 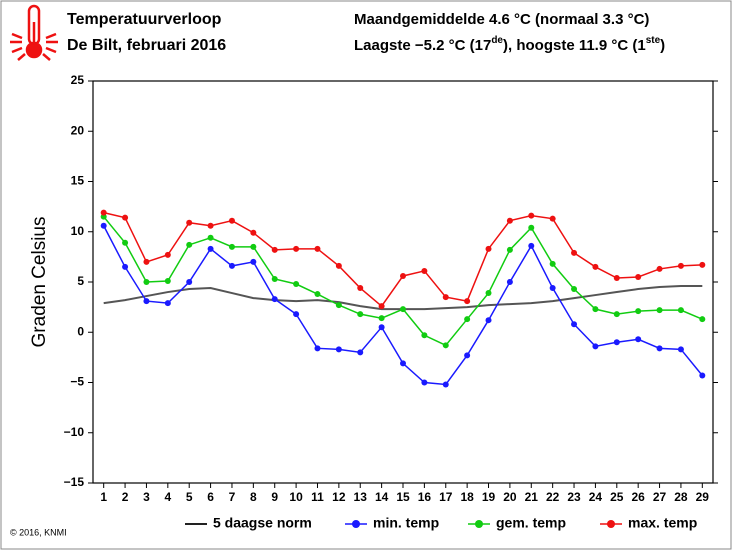 What do you see at coordinates (662, 45) in the screenshot?
I see `annotation-text: )` at bounding box center [662, 45].